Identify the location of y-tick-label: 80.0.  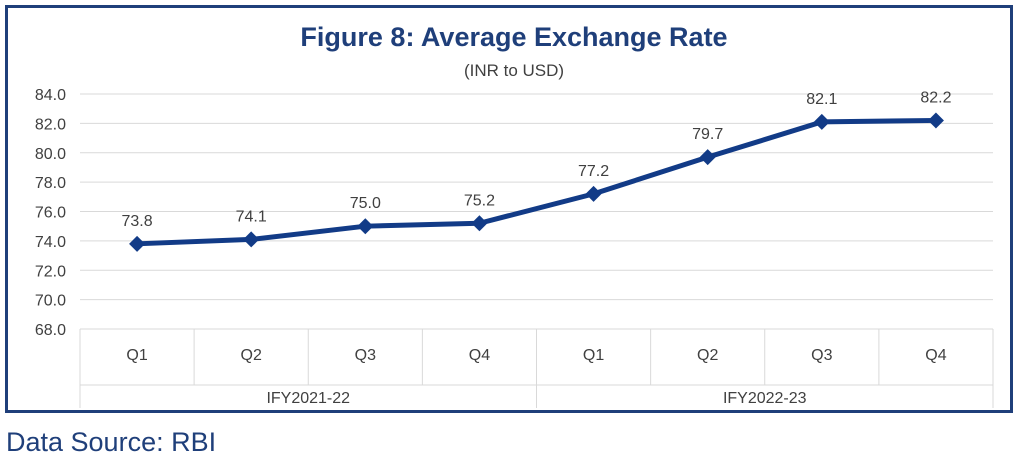
(50, 154).